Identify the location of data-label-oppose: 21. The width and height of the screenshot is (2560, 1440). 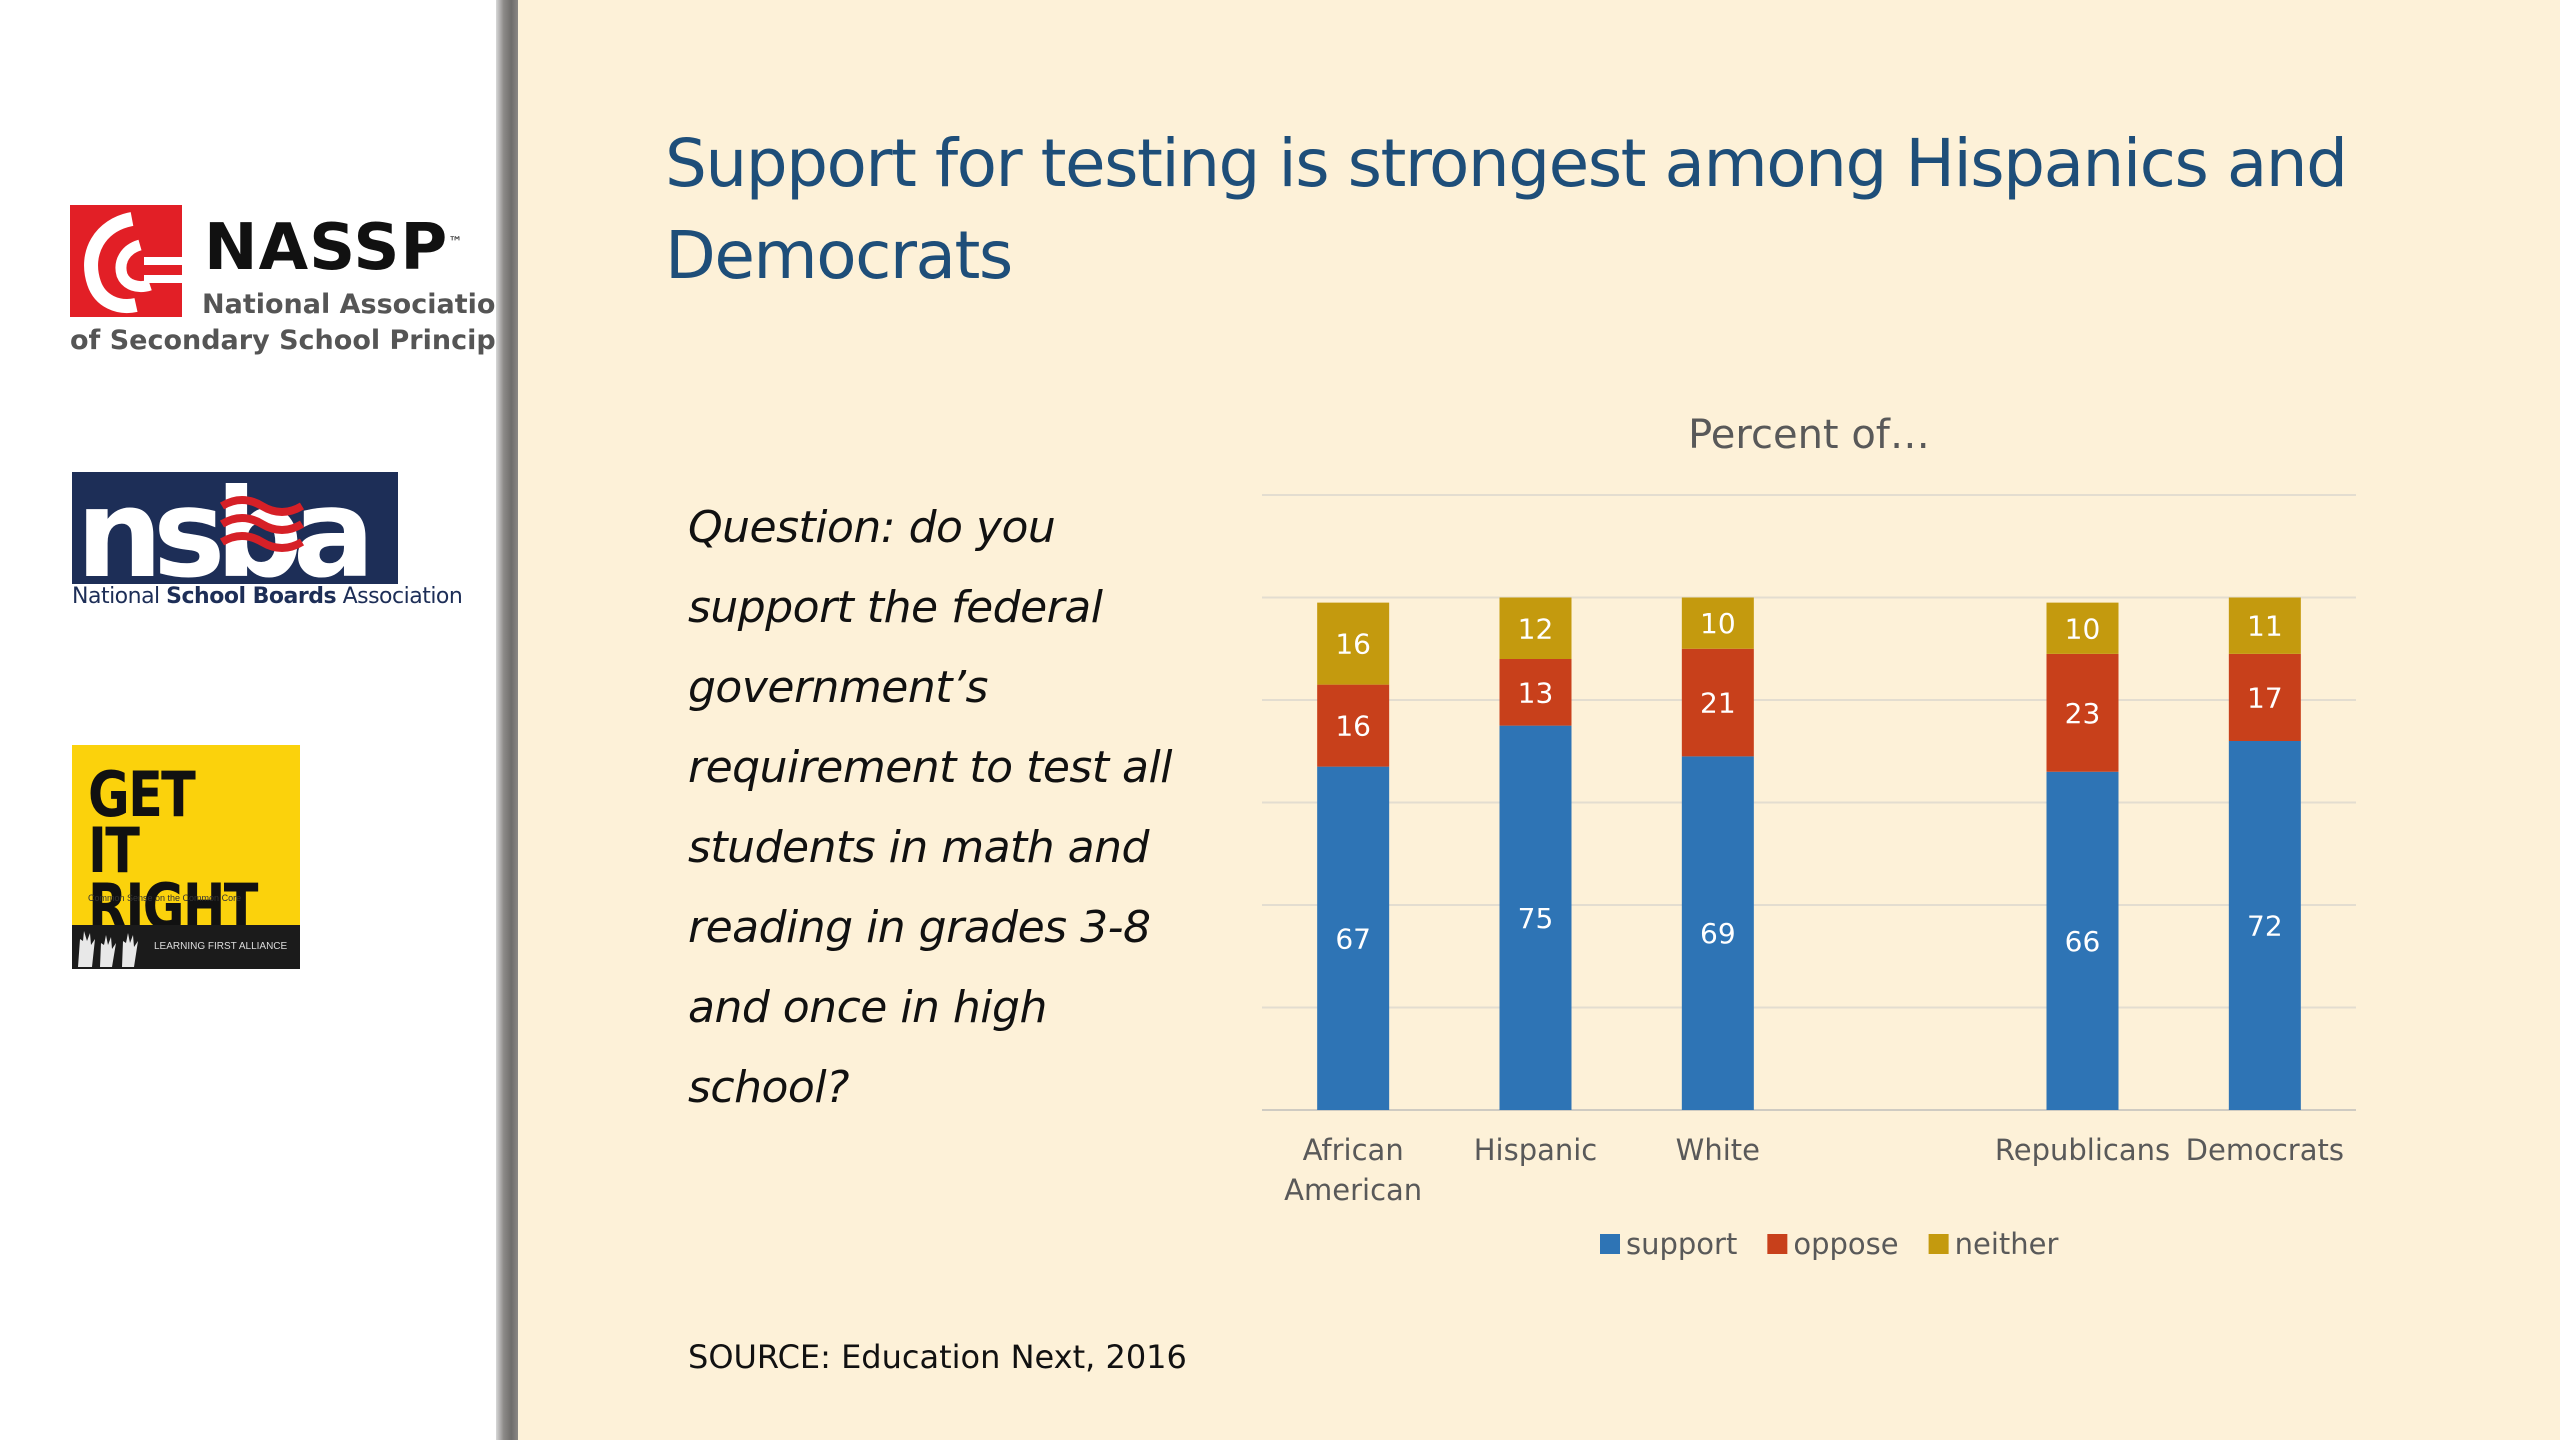
(1718, 703).